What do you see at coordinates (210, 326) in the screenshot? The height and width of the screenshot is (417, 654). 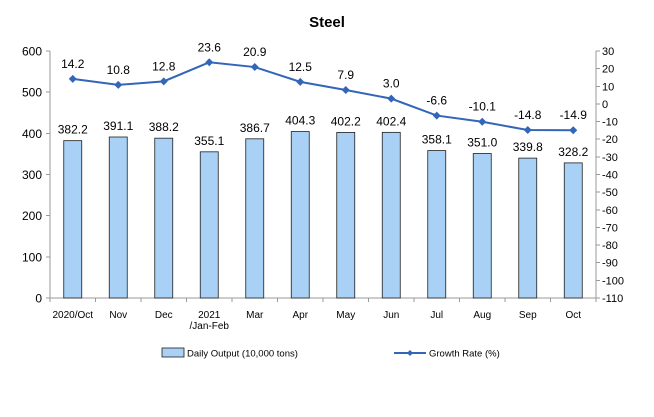 I see `x-category-label: /Jan-Feb` at bounding box center [210, 326].